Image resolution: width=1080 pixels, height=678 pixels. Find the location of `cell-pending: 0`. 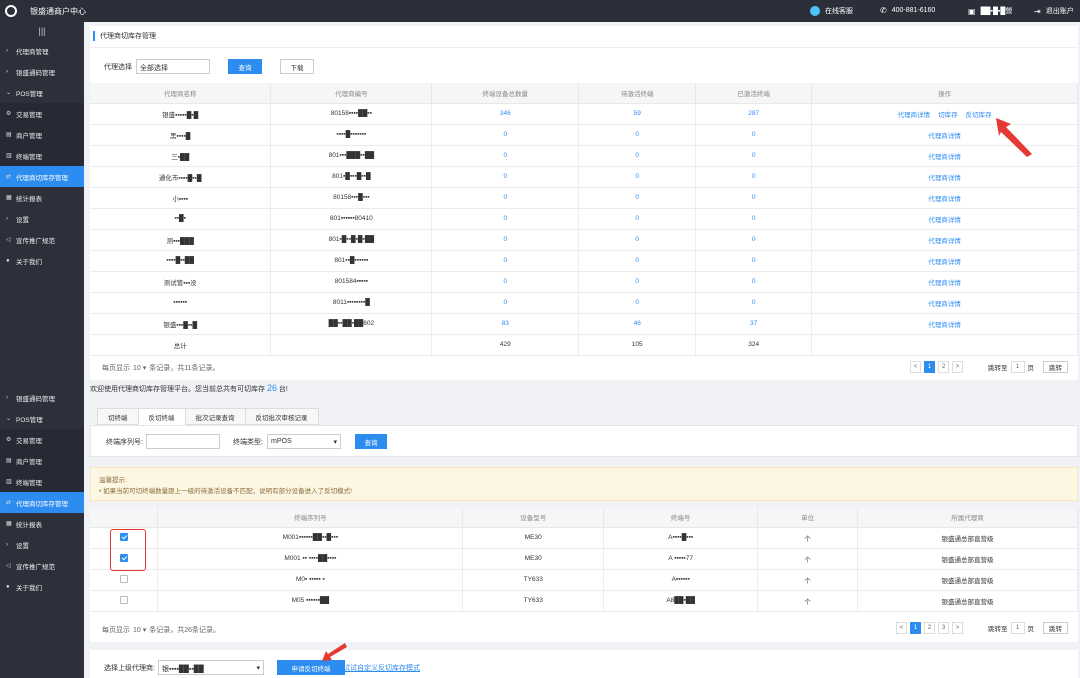

cell-pending: 0 is located at coordinates (637, 198).